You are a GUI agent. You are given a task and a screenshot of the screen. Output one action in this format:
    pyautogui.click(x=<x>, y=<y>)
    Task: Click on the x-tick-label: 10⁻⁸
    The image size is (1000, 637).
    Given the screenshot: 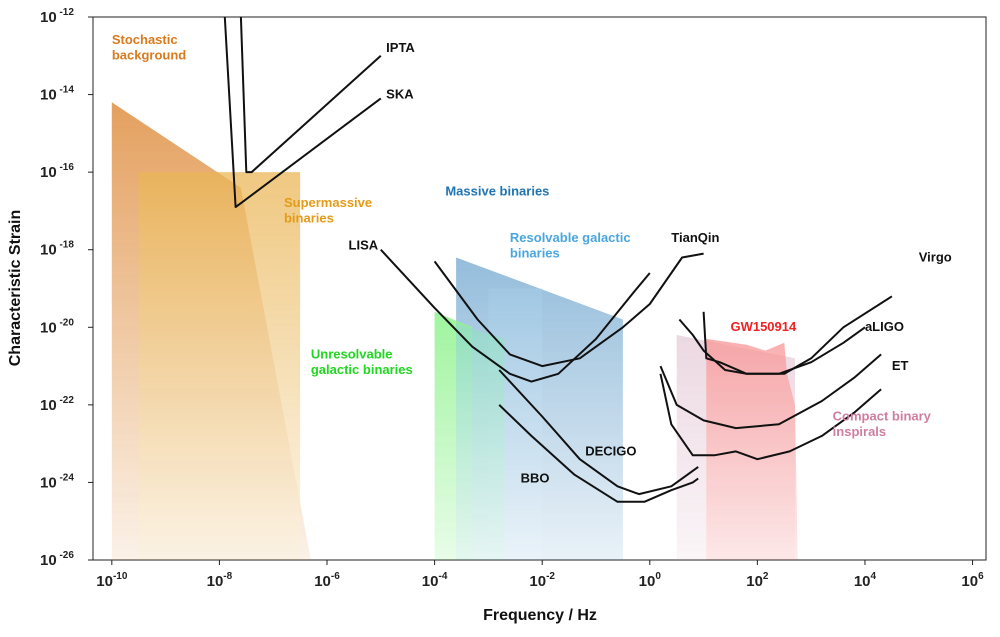 What is the action you would take?
    pyautogui.click(x=220, y=580)
    